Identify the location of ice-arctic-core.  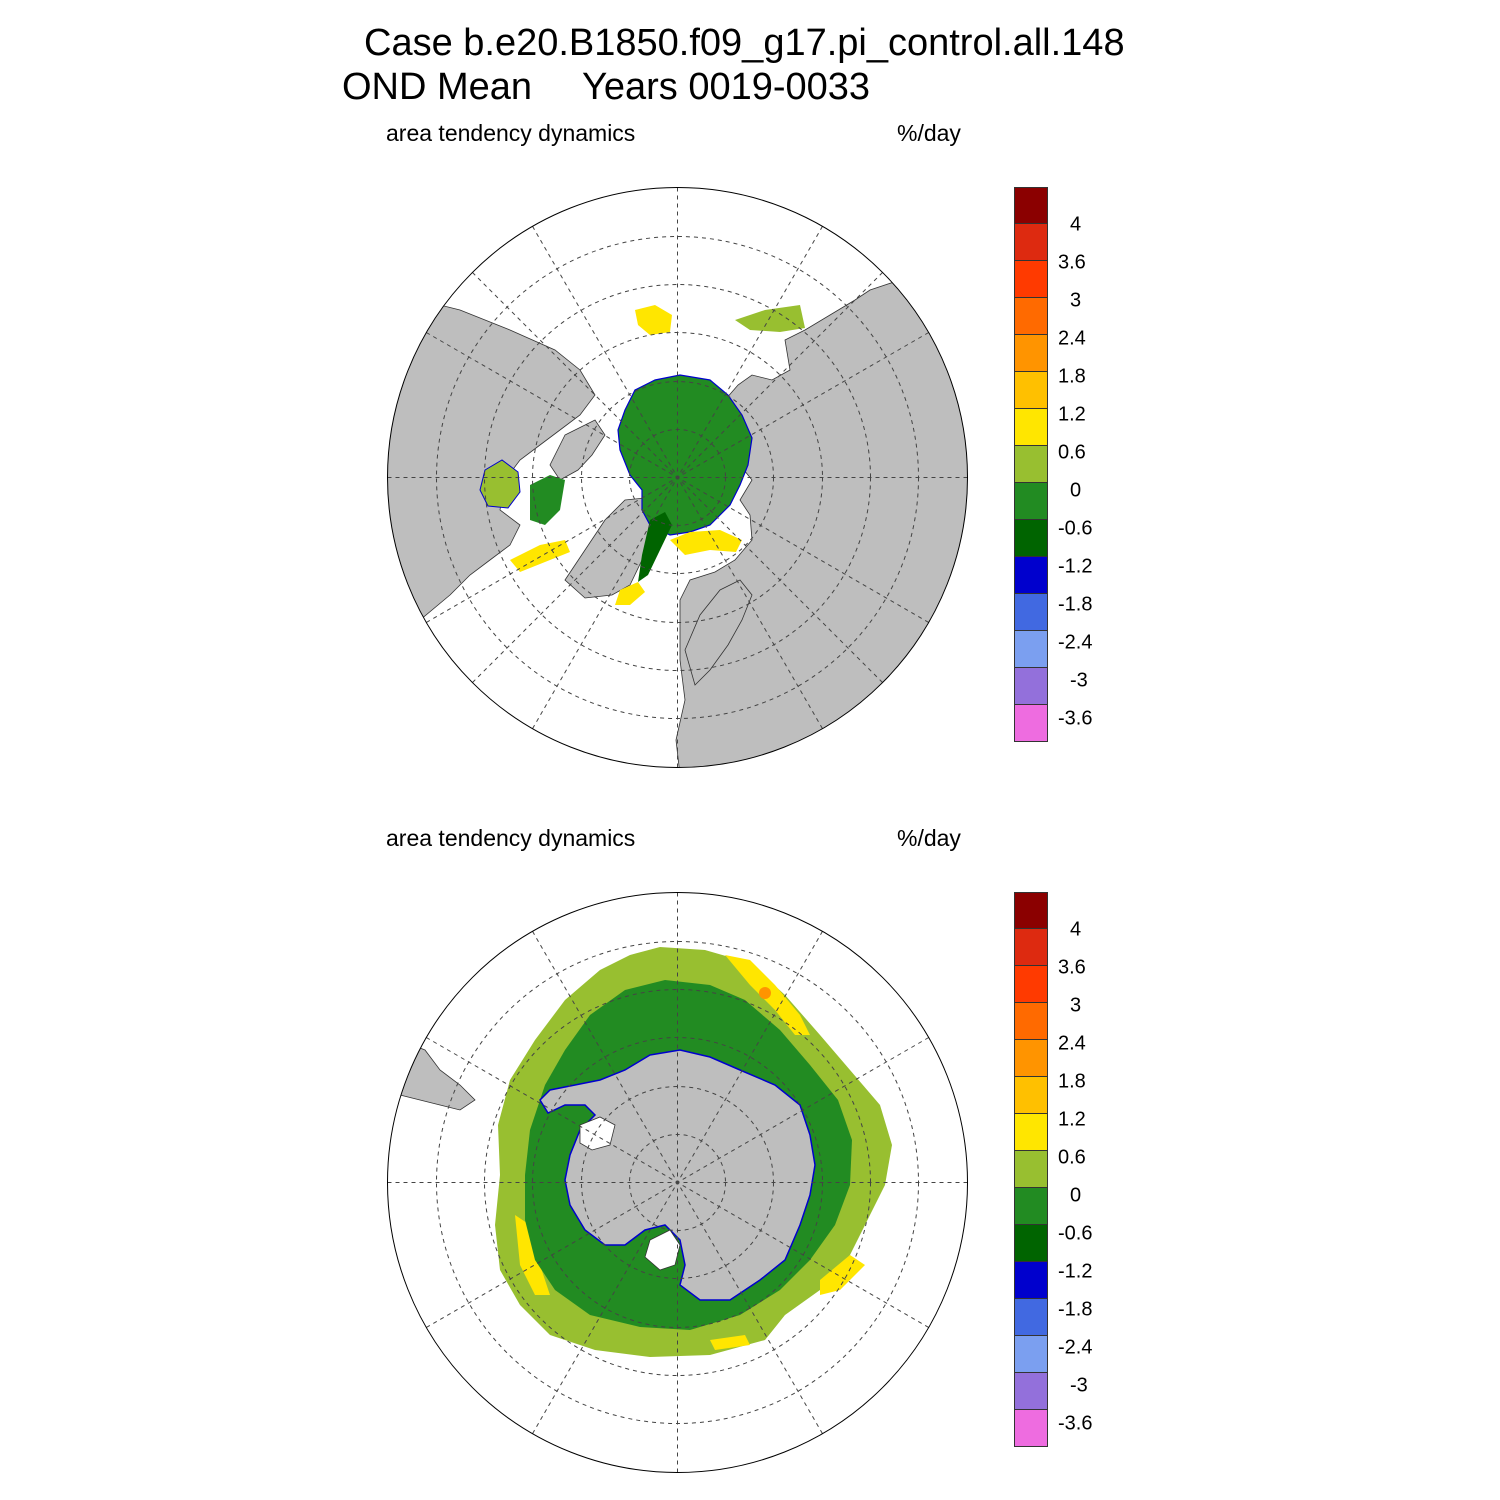
(685, 455).